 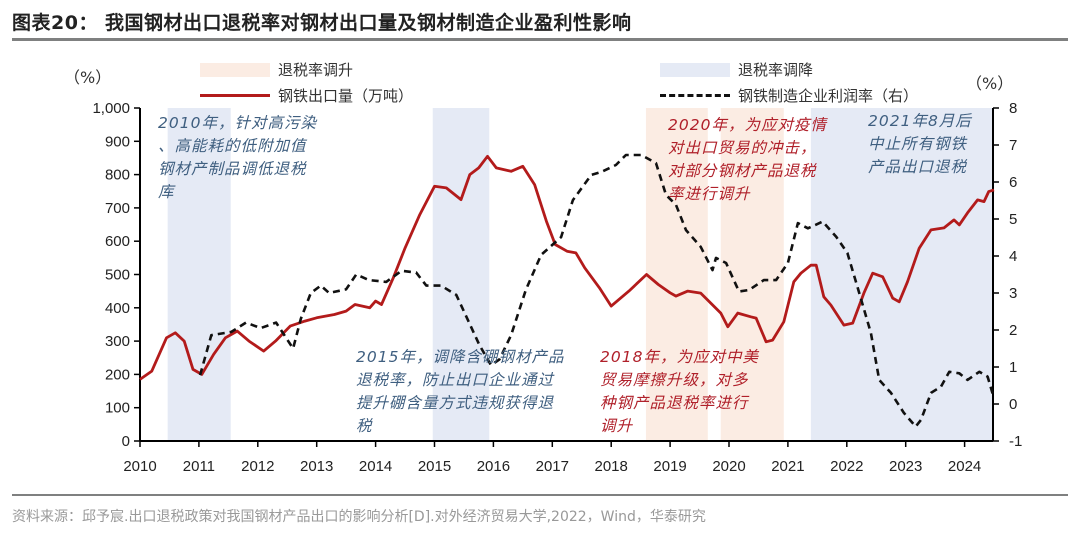 I want to click on annotation-line: 中止所有钢铁, so click(x=918, y=144).